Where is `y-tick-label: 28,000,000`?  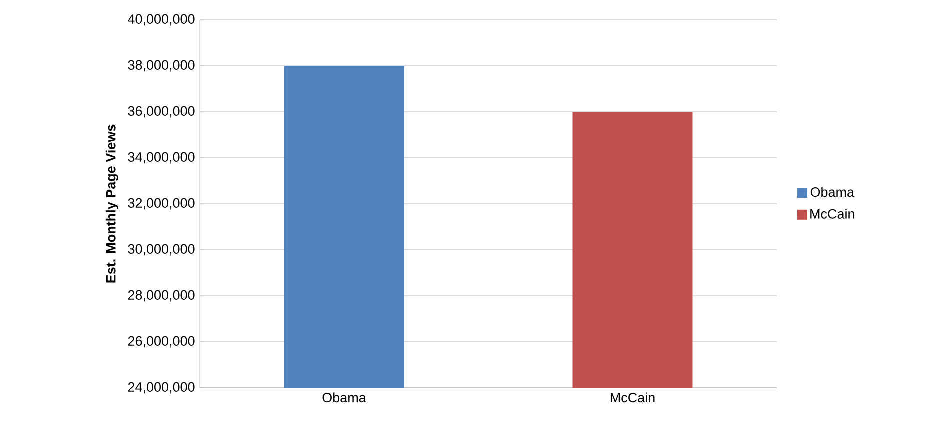
y-tick-label: 28,000,000 is located at coordinates (161, 296).